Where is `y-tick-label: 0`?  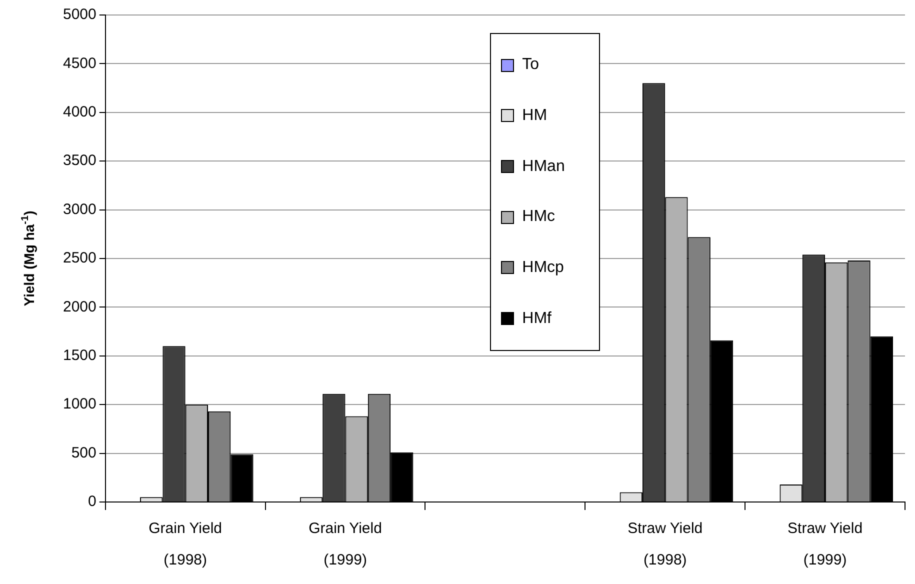
y-tick-label: 0 is located at coordinates (92, 501).